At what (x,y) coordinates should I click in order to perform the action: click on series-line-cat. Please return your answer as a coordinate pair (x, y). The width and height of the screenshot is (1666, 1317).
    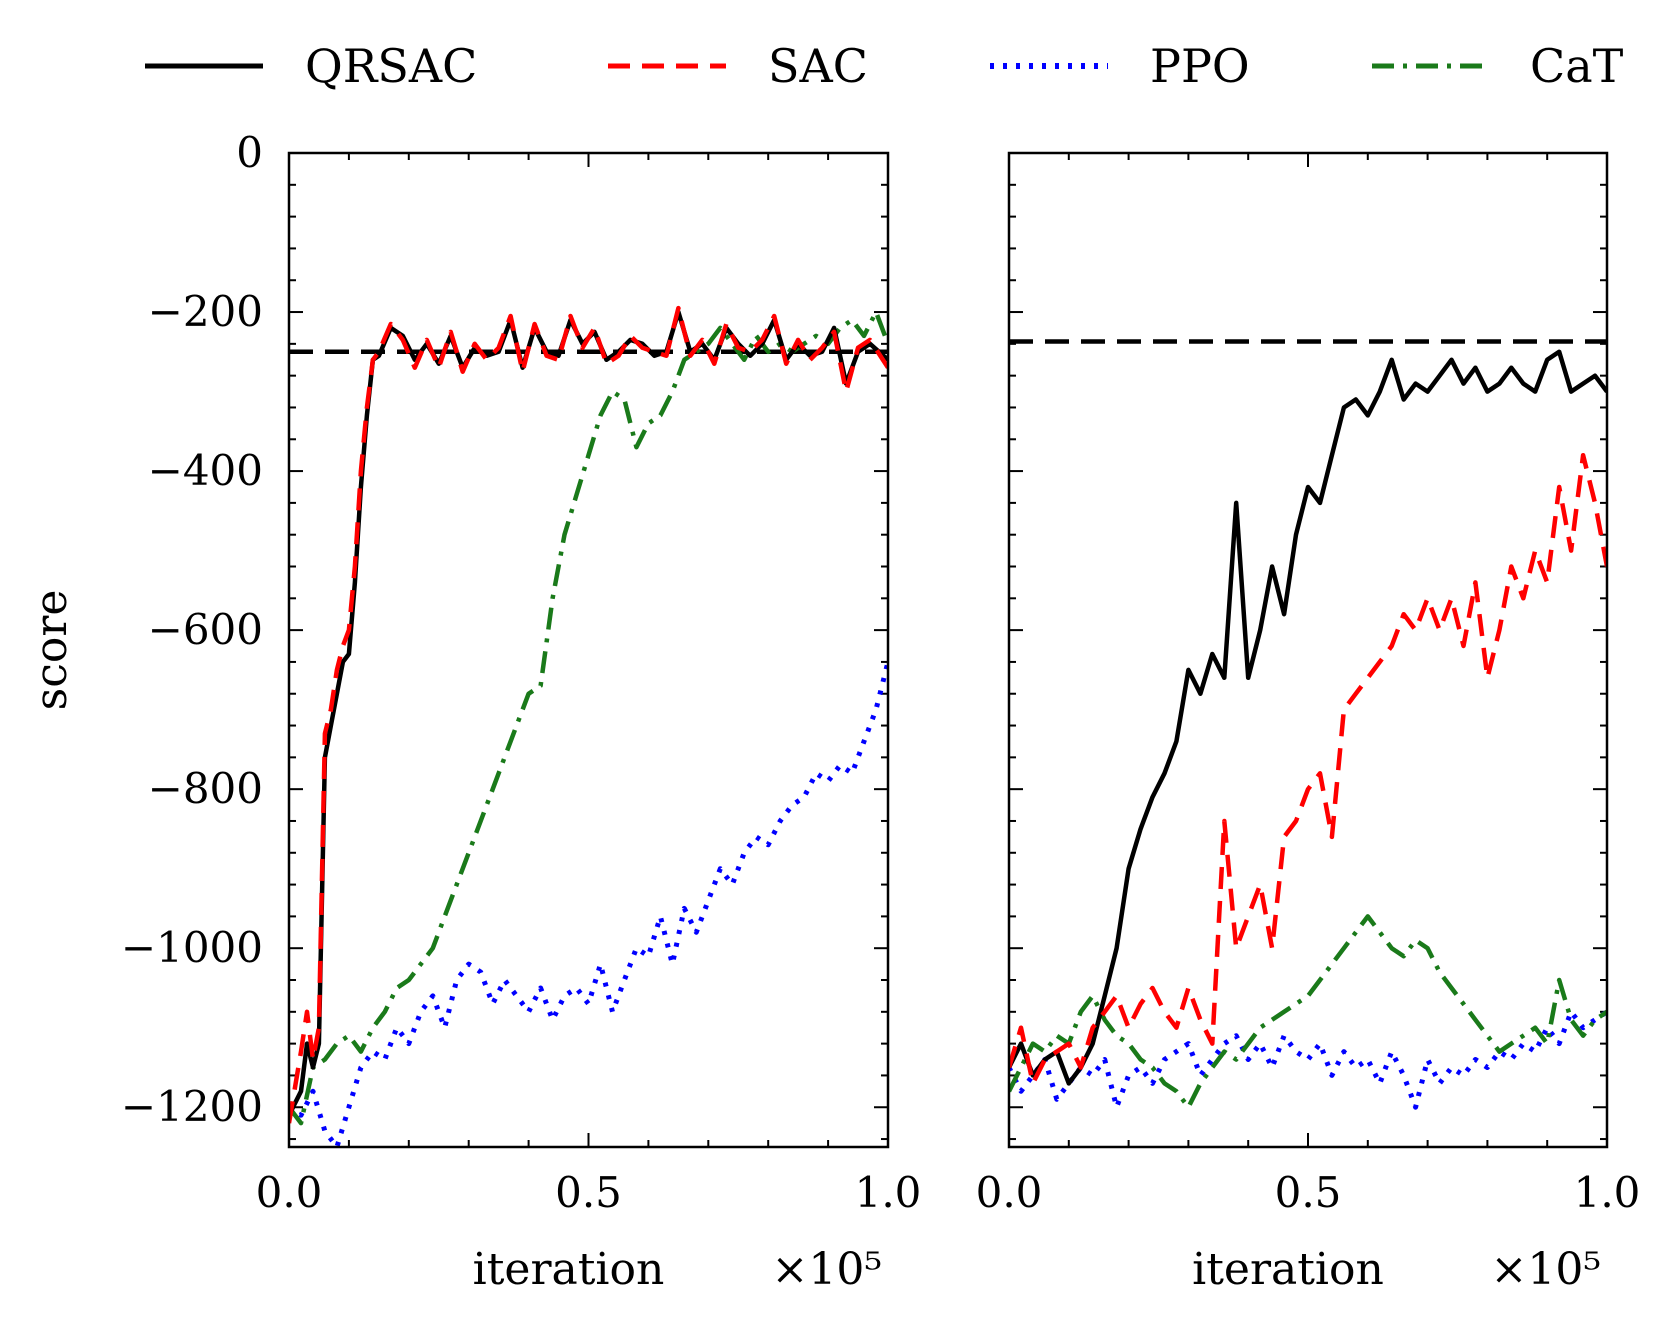
    Looking at the image, I should click on (1308, 1012).